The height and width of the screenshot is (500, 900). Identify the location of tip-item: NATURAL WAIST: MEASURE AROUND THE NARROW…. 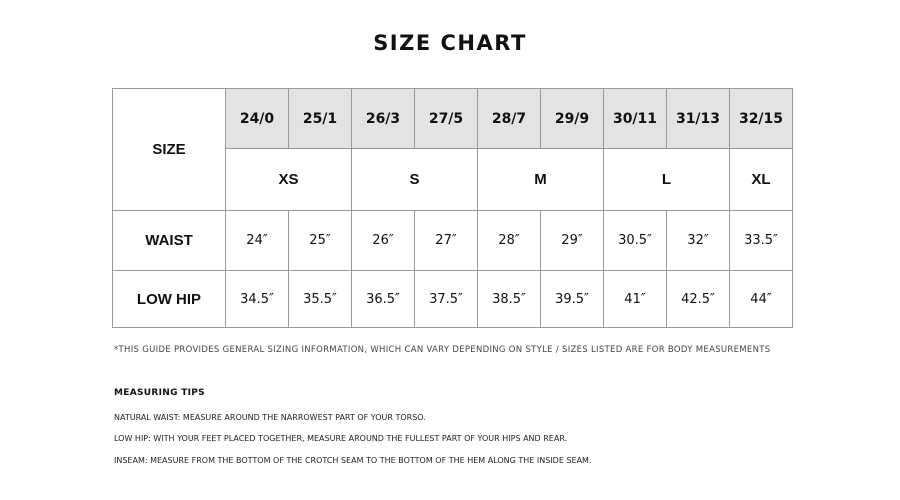
(270, 417).